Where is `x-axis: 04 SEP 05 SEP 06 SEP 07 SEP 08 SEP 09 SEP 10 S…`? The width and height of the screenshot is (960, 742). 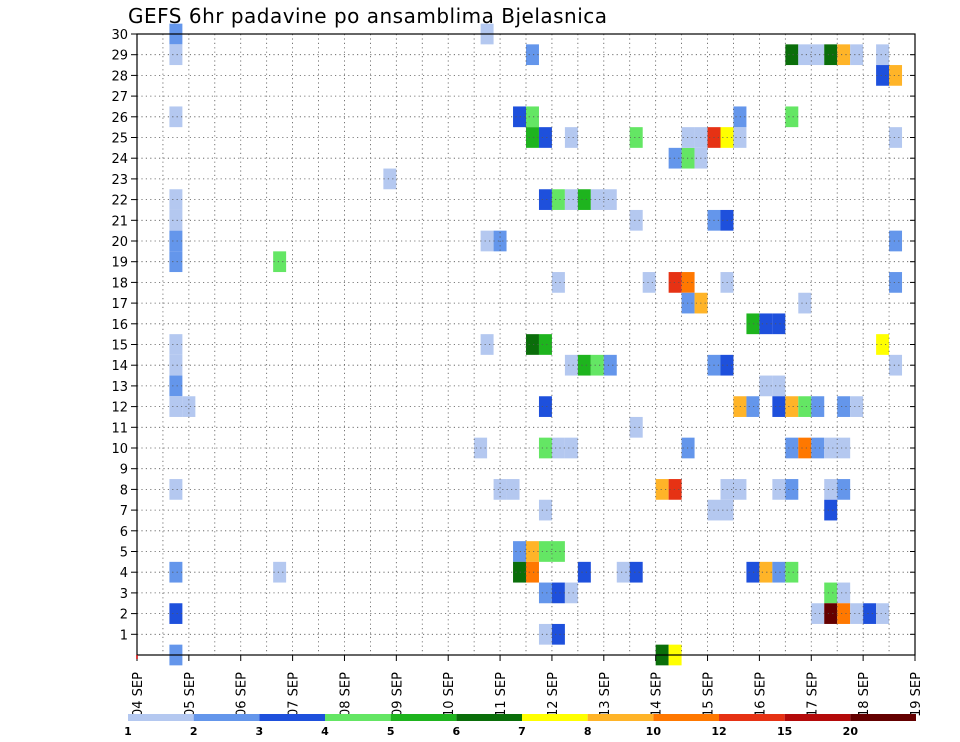
x-axis: 04 SEP 05 SEP 06 SEP 07 SEP 08 SEP 09 SEP 10 S… is located at coordinates (527, 686).